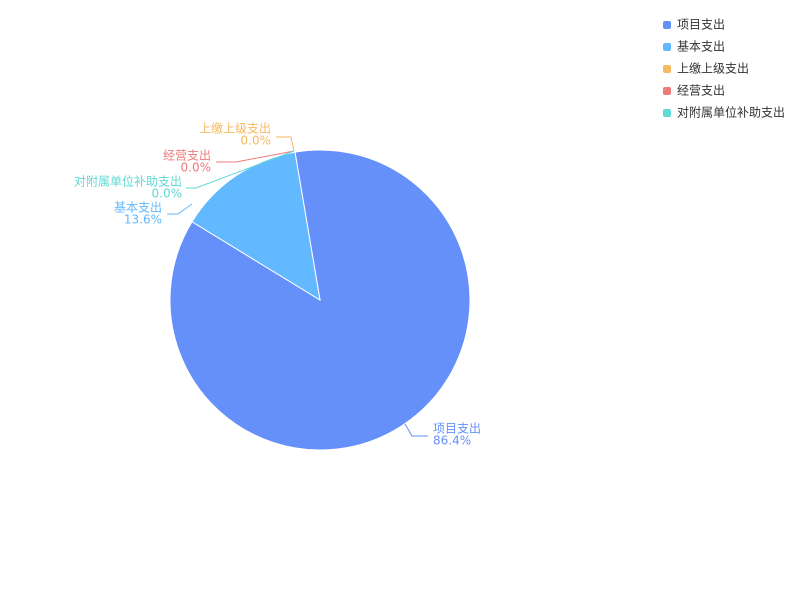 The image size is (800, 604). I want to click on slice-label: 对附属单位补助支出, so click(128, 181).